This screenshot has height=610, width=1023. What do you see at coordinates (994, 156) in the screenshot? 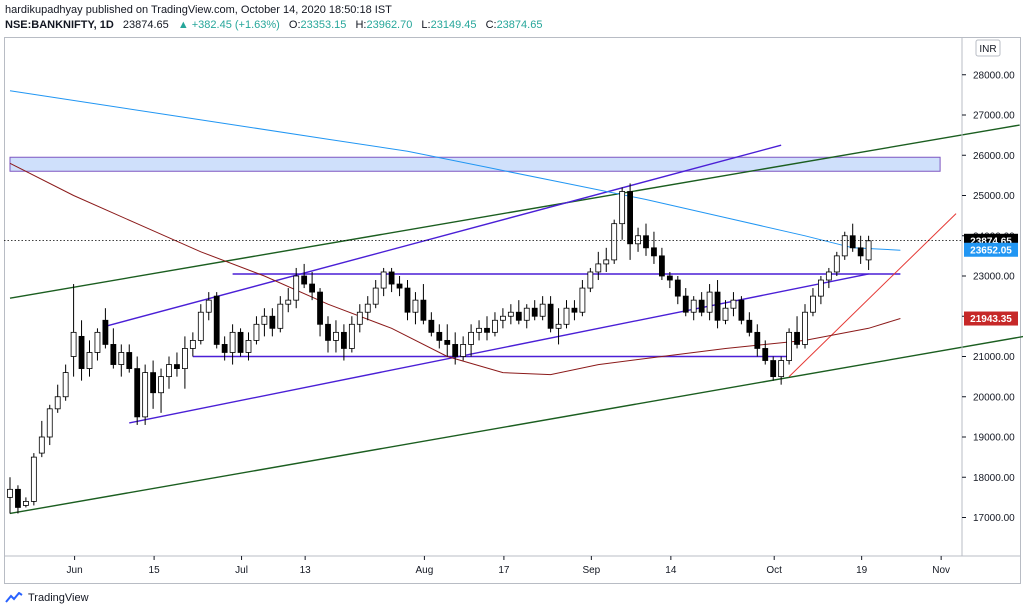
I see `y-tick-label: 26000.00` at bounding box center [994, 156].